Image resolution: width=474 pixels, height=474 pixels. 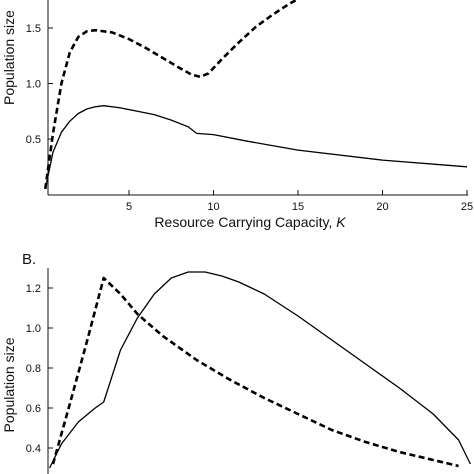 What do you see at coordinates (33, 449) in the screenshot?
I see `panel-b-y-tick-label: 0.4` at bounding box center [33, 449].